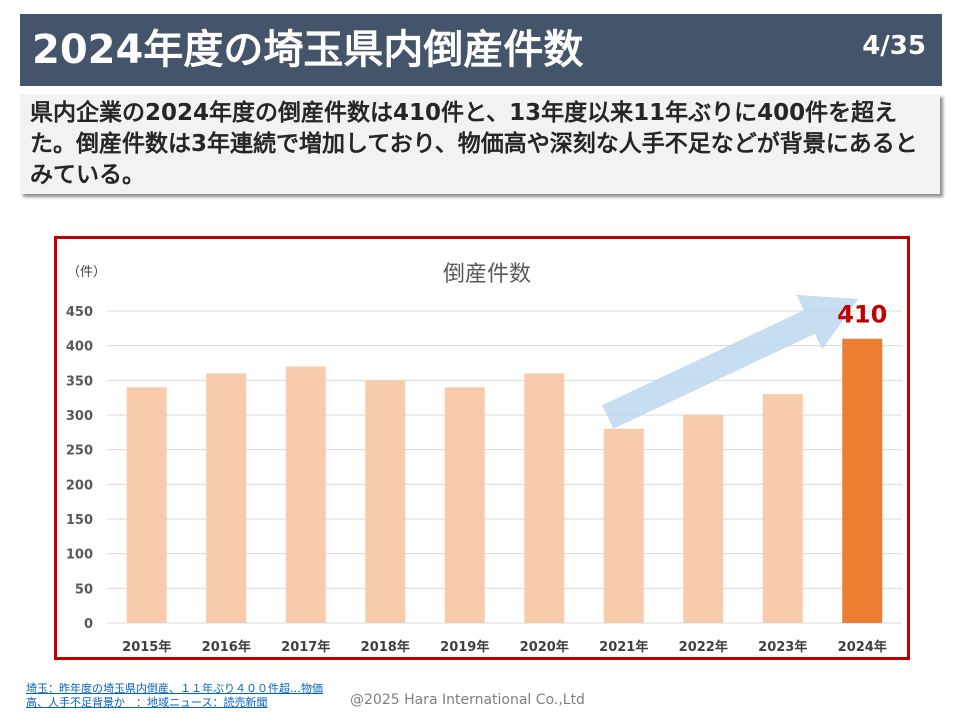 The height and width of the screenshot is (720, 960). I want to click on x-tick-label: 2022年, so click(703, 647).